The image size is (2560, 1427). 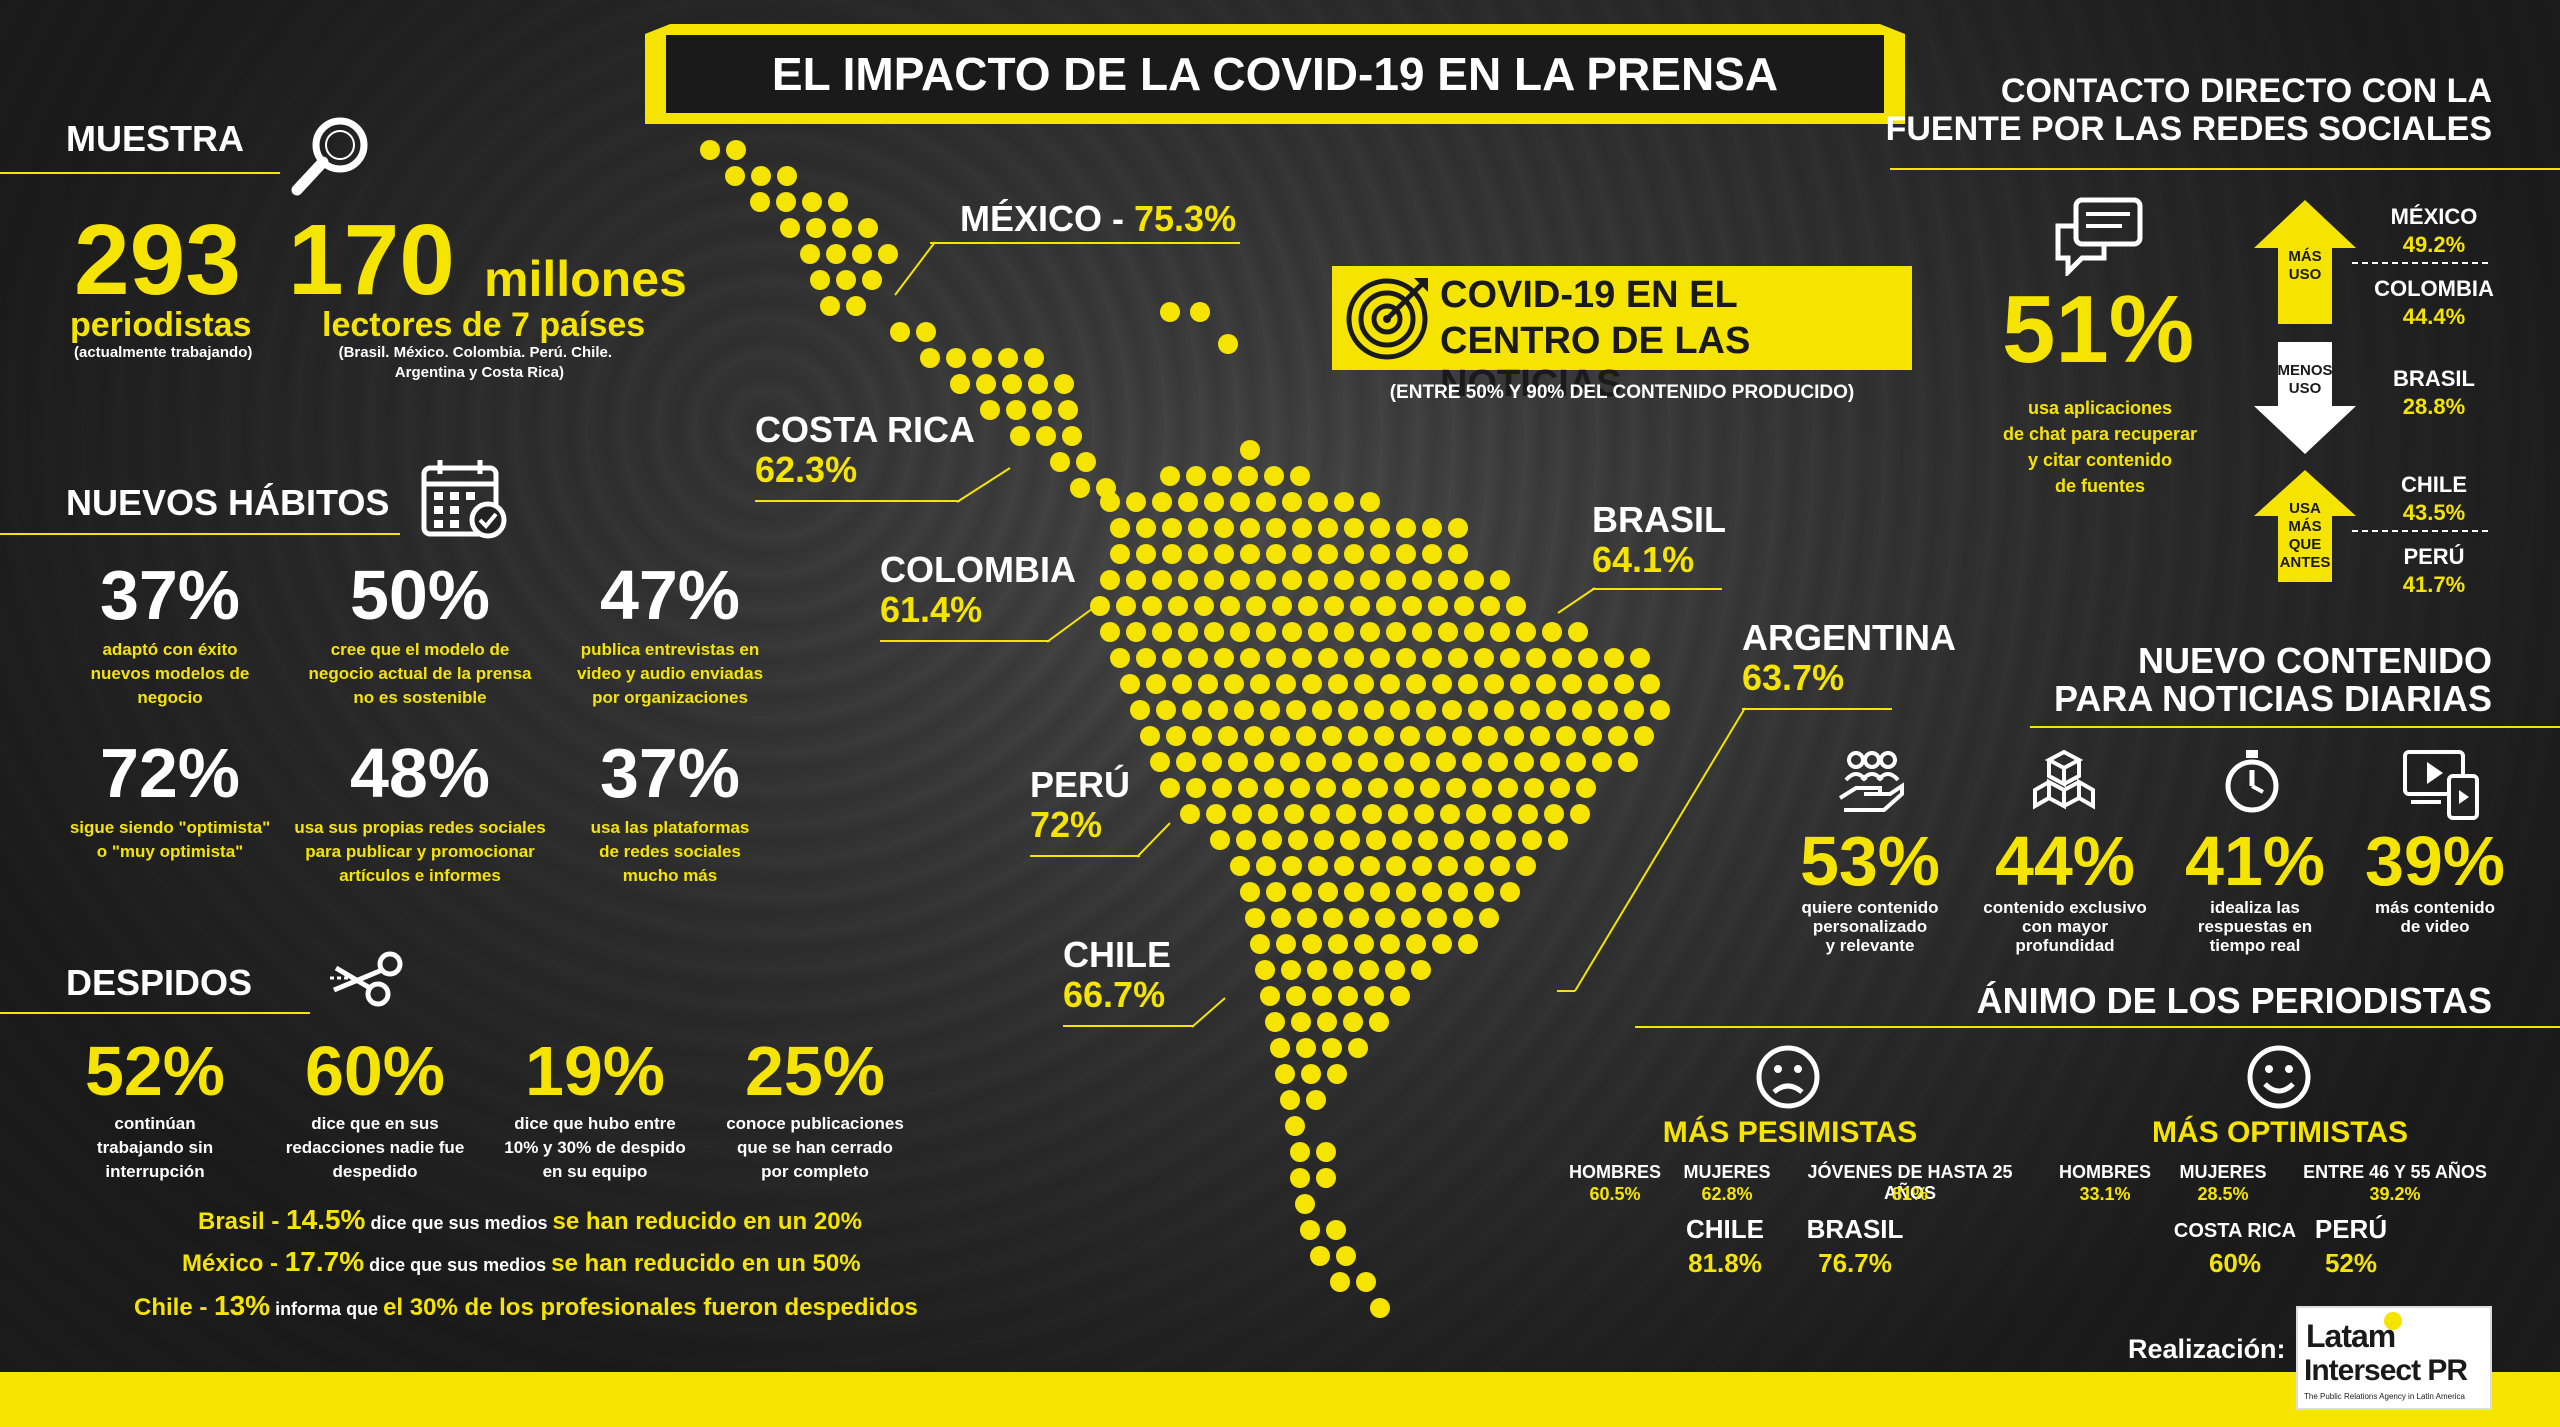 What do you see at coordinates (1870, 907) in the screenshot?
I see `contenido-desc-1: quiere contenido` at bounding box center [1870, 907].